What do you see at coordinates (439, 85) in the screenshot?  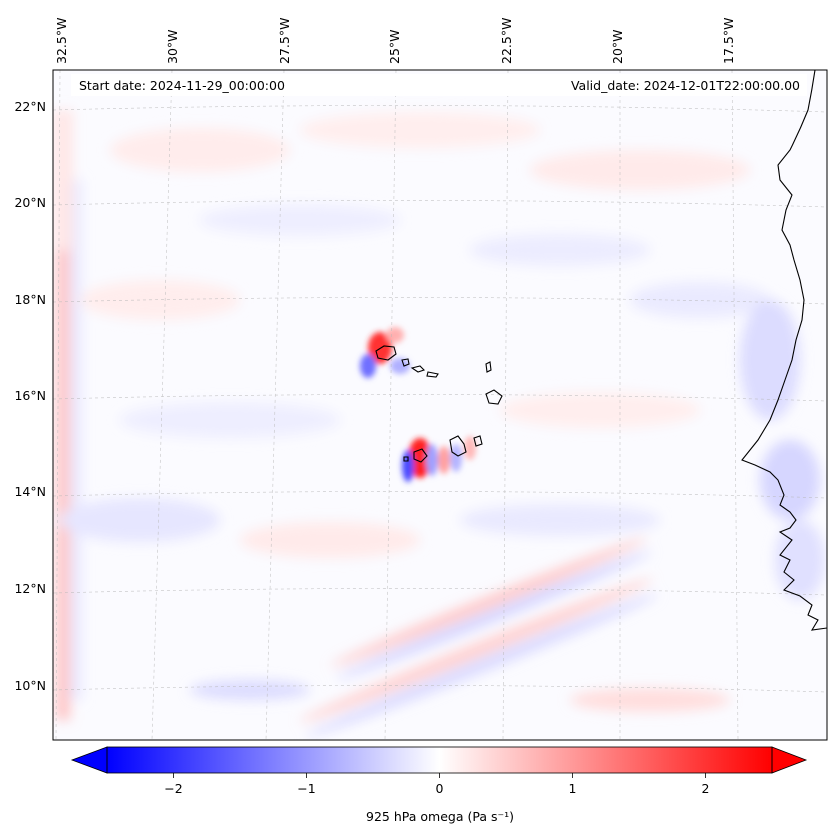 I see `info-bar` at bounding box center [439, 85].